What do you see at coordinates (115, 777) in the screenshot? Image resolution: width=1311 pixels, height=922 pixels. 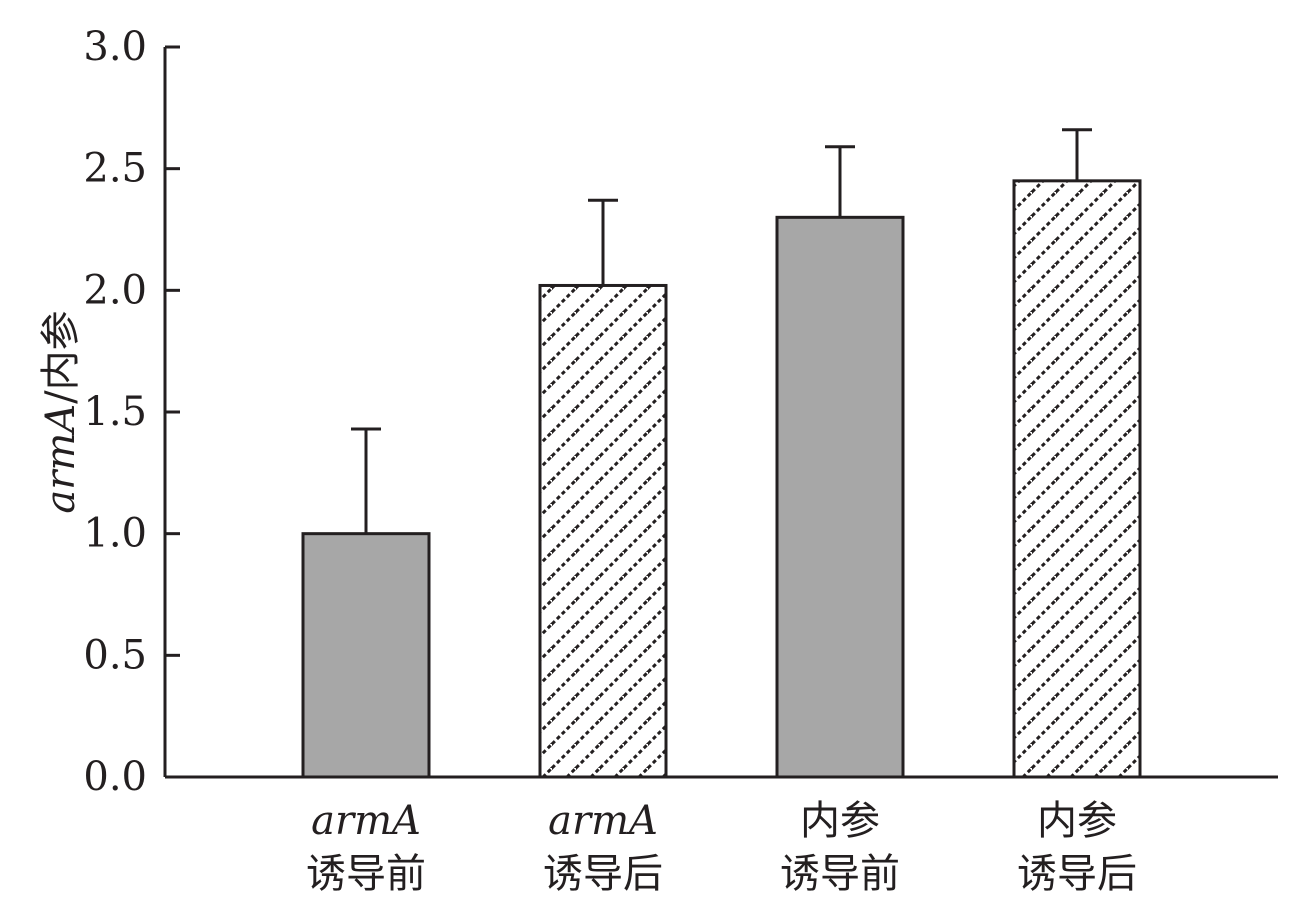 I see `y-tick-label: 0.0` at bounding box center [115, 777].